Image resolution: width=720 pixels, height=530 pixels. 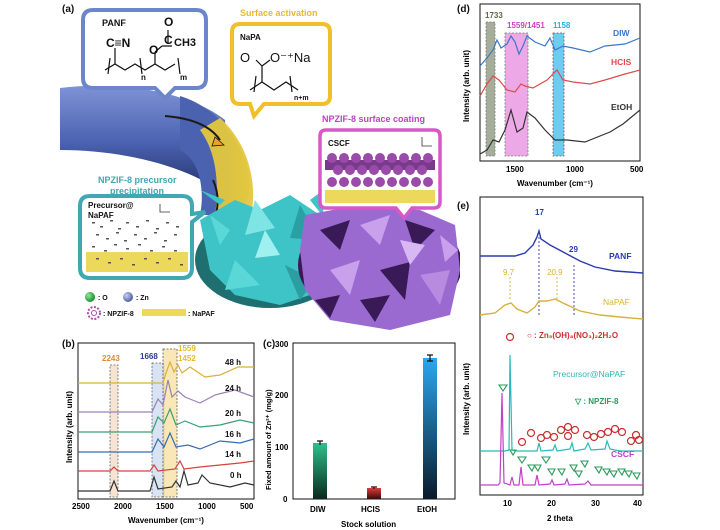 What do you see at coordinates (123, 506) in the screenshot?
I see `svg-text: 2000` at bounding box center [123, 506].